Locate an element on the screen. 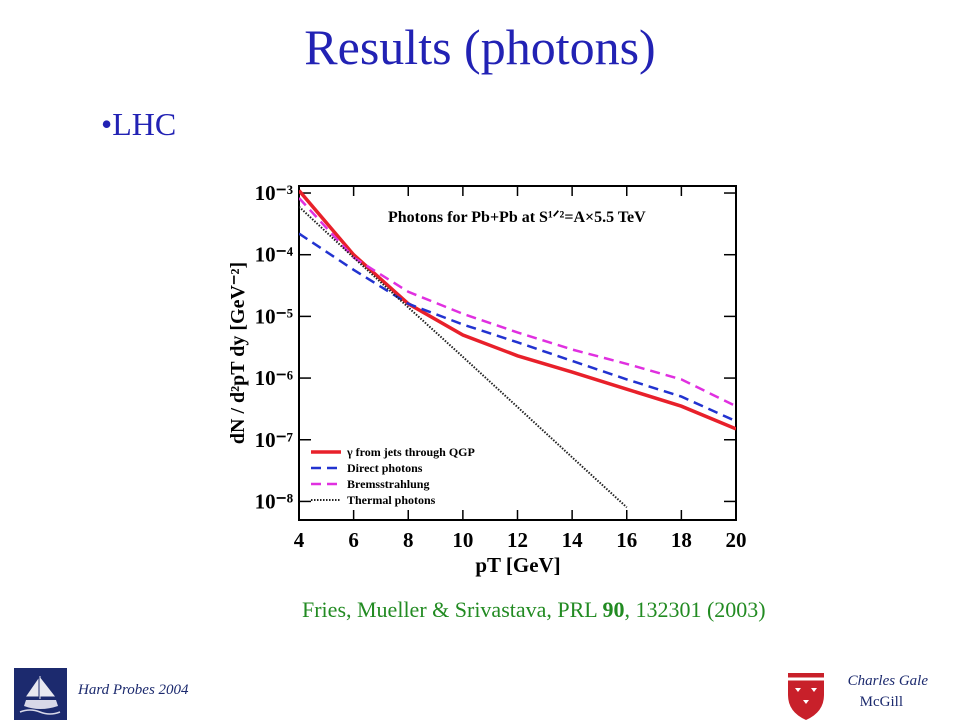 The image size is (960, 720). x-tick-label: 20 is located at coordinates (736, 540).